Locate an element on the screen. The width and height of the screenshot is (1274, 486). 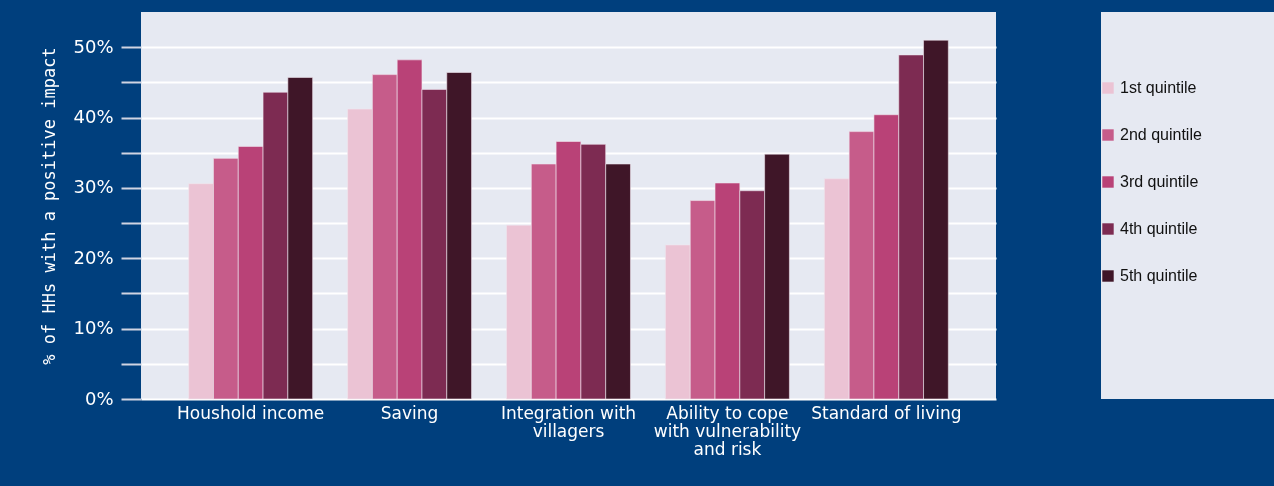
y-tick-label: 0% is located at coordinates (99, 398).